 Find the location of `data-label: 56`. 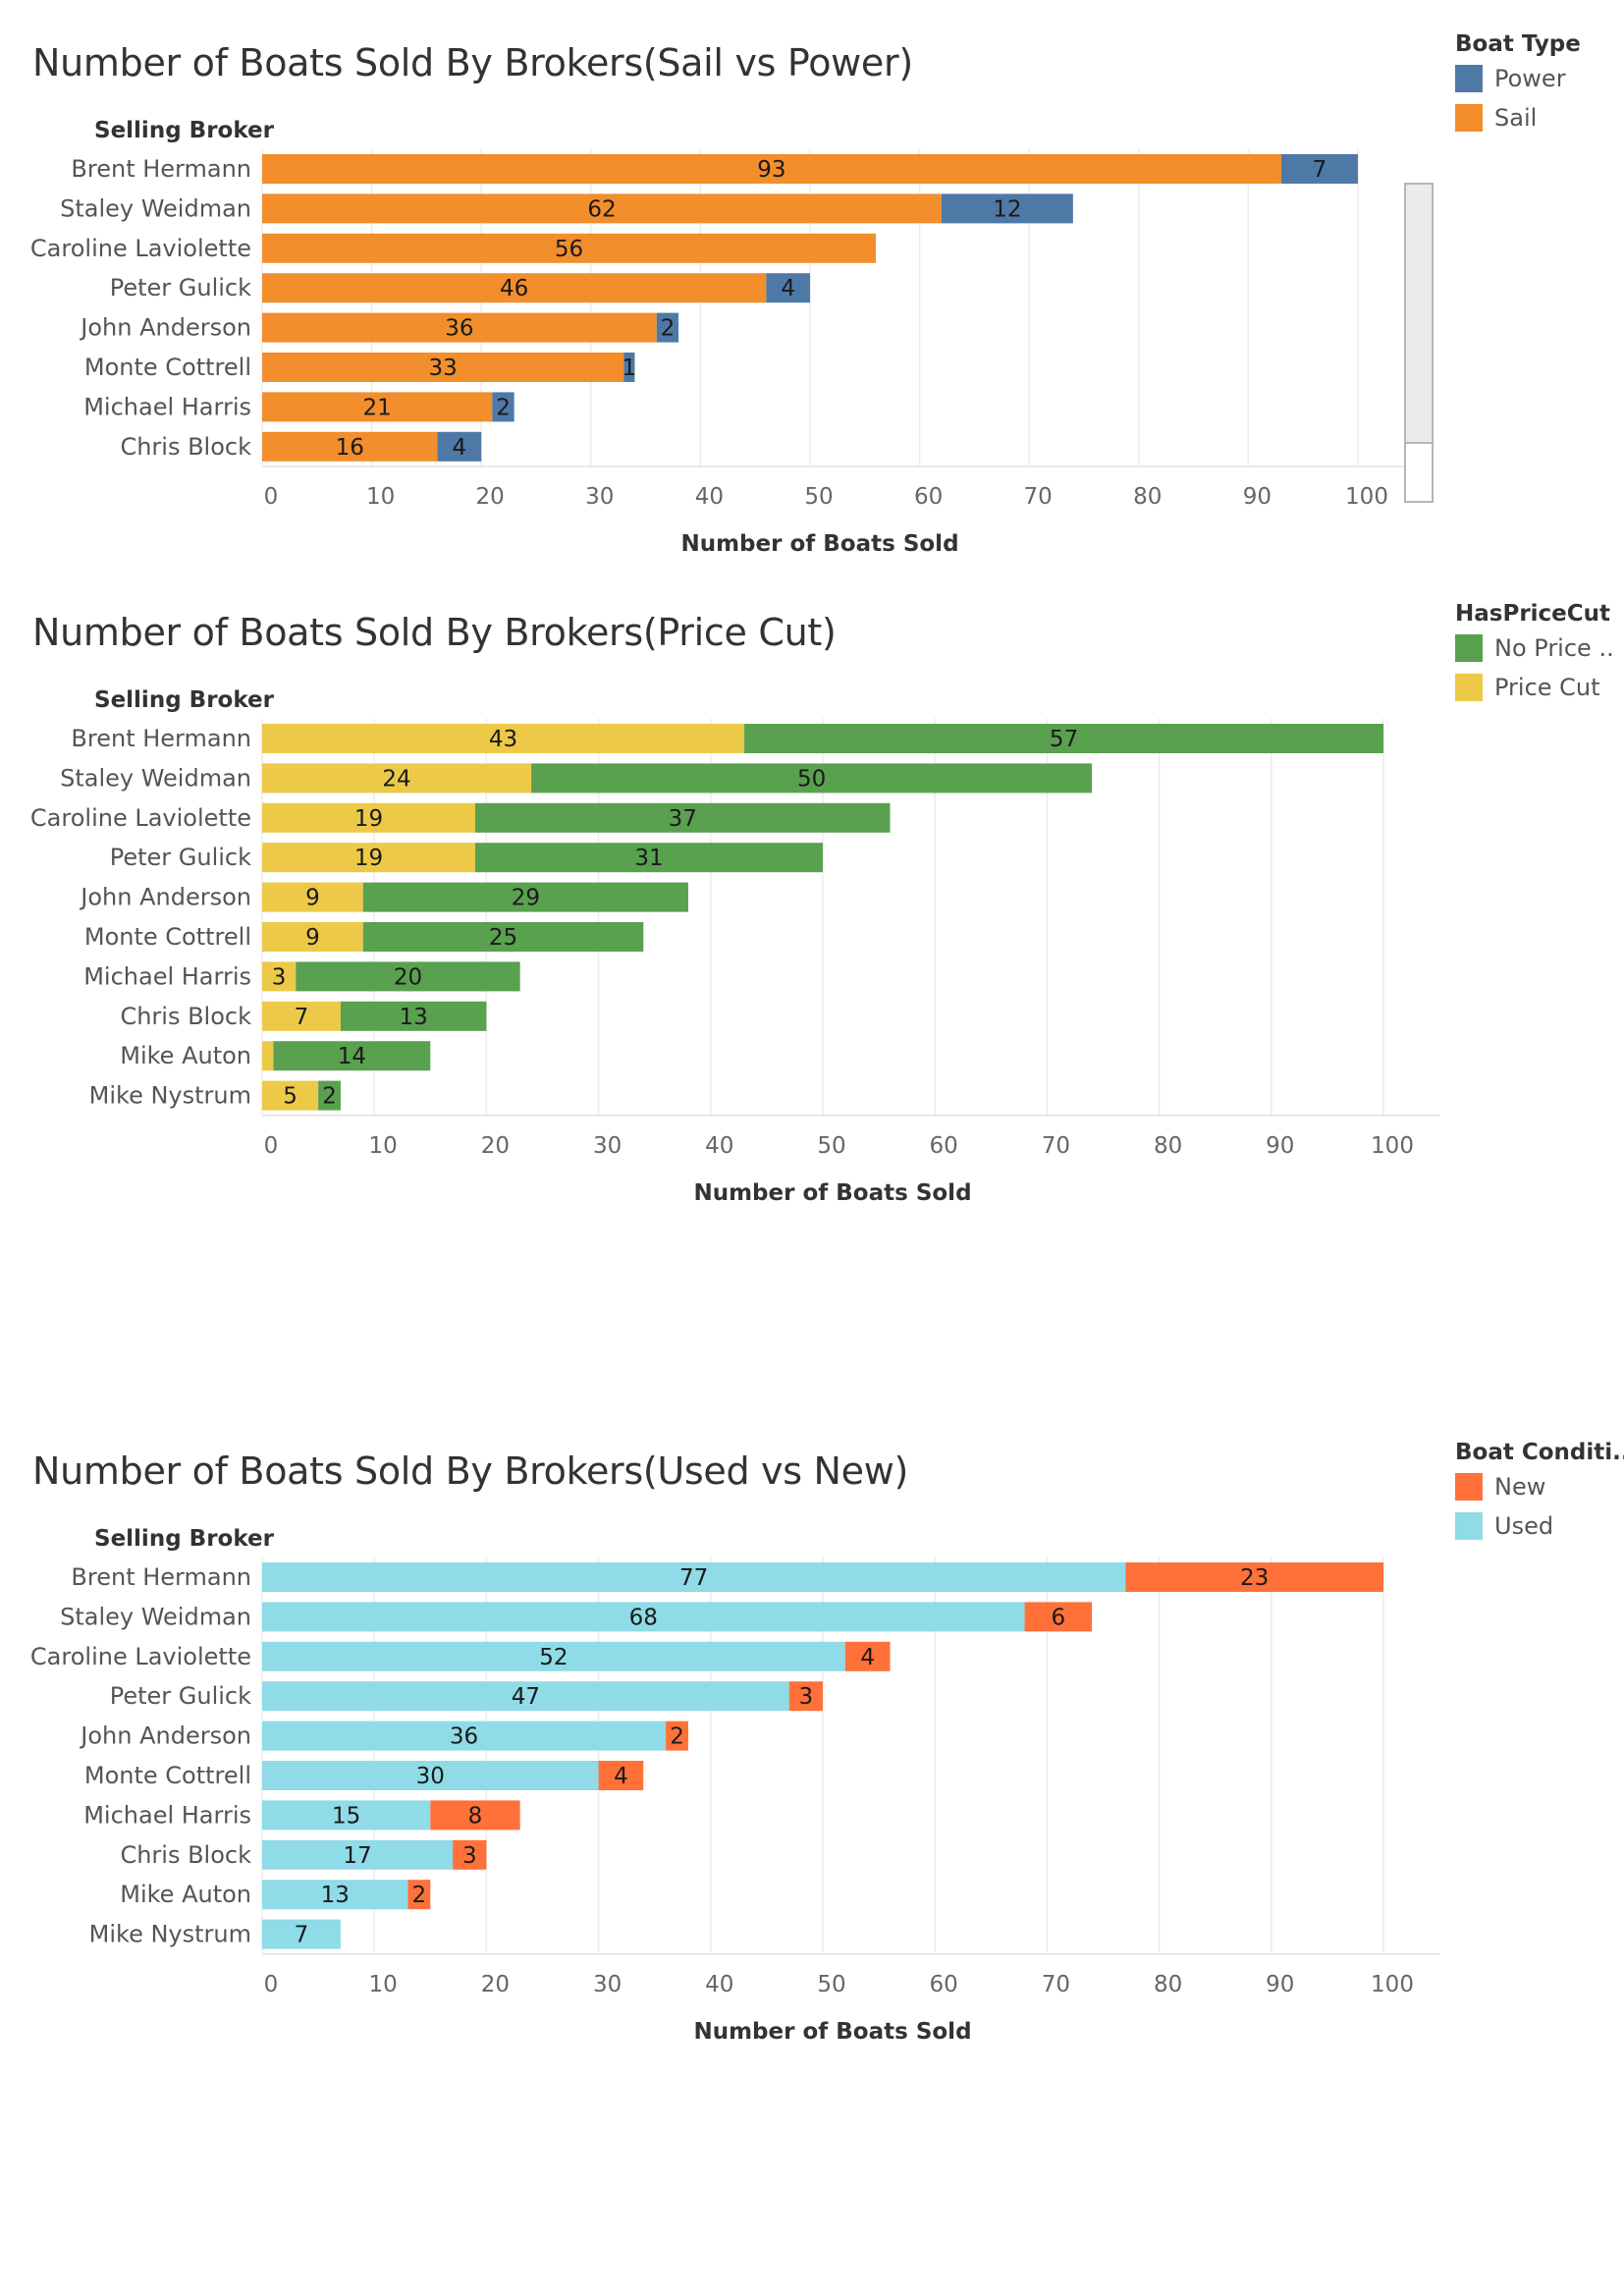

data-label: 56 is located at coordinates (569, 249).